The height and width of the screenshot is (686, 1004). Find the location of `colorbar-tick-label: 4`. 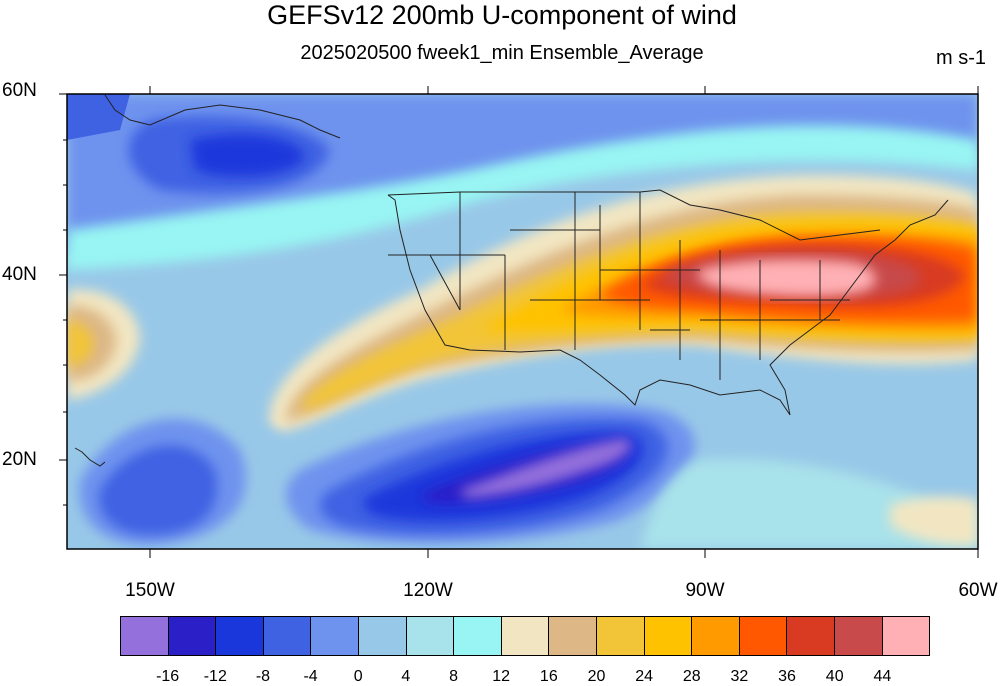

colorbar-tick-label: 4 is located at coordinates (406, 676).